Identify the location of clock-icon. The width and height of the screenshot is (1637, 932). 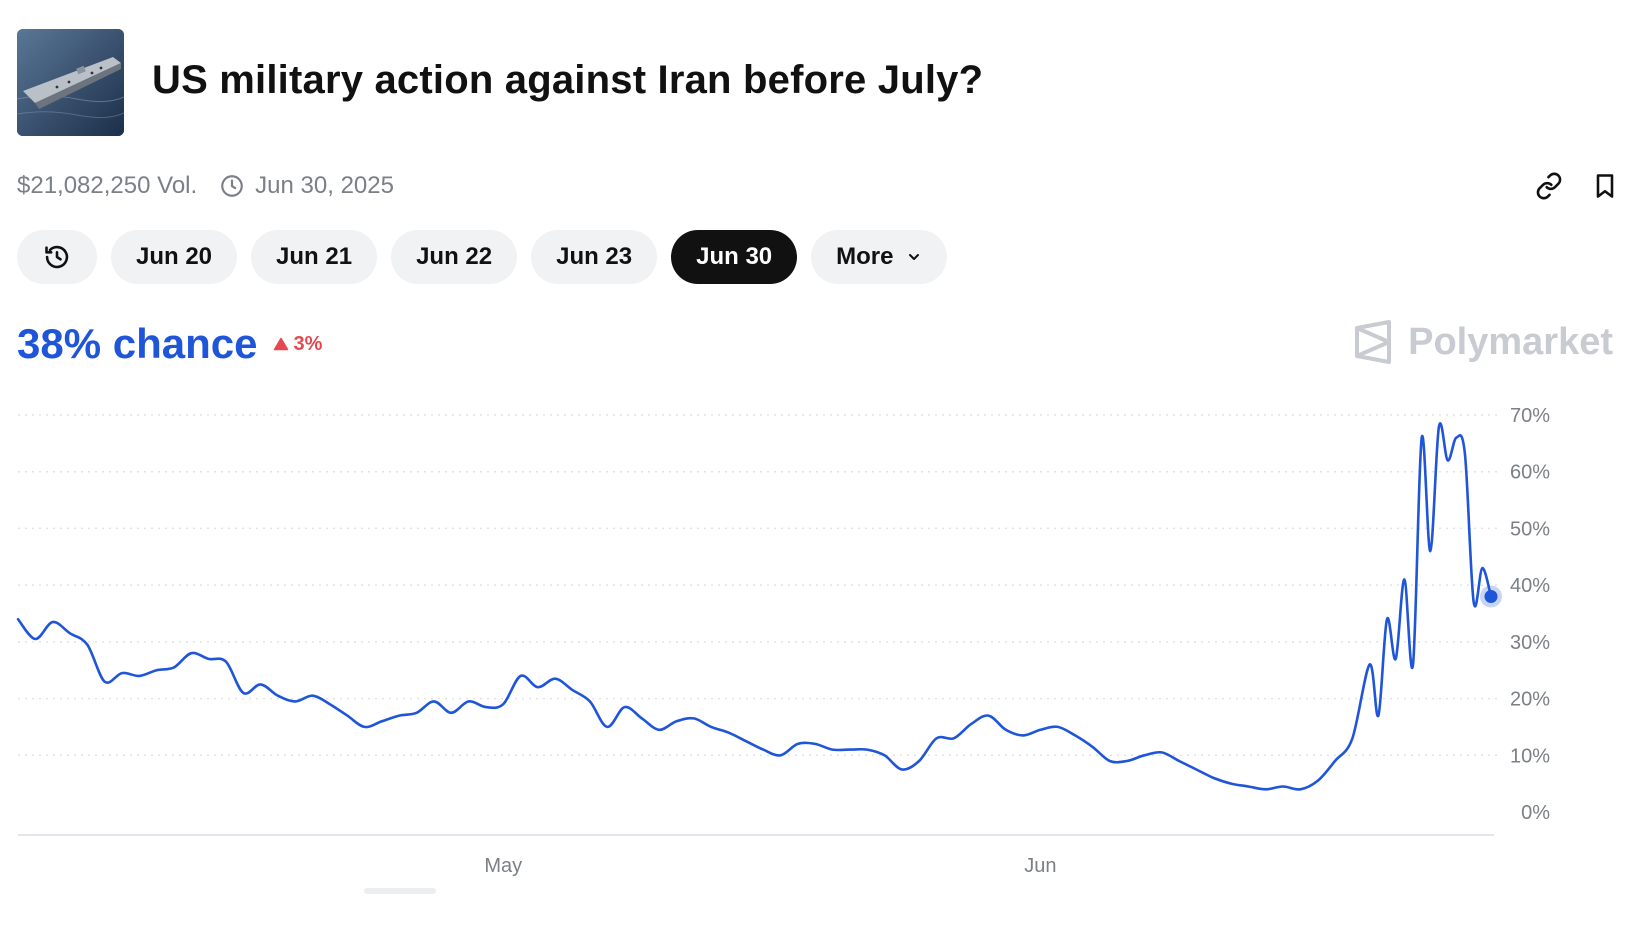
(232, 186).